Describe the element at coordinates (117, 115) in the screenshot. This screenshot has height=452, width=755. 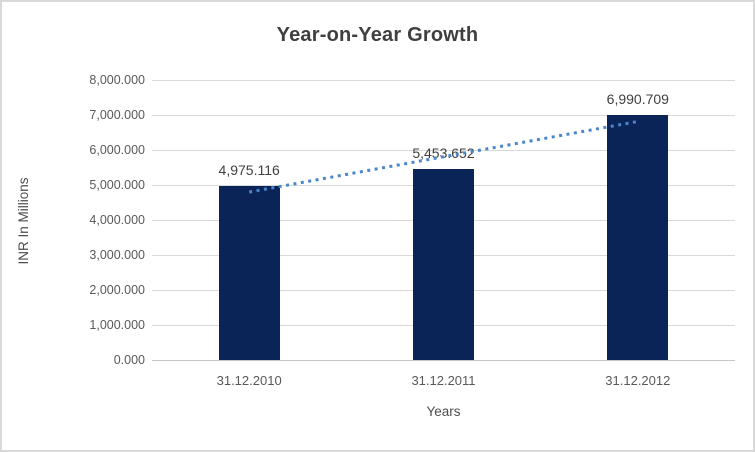
I see `y-tick-label: 7,000.000` at that location.